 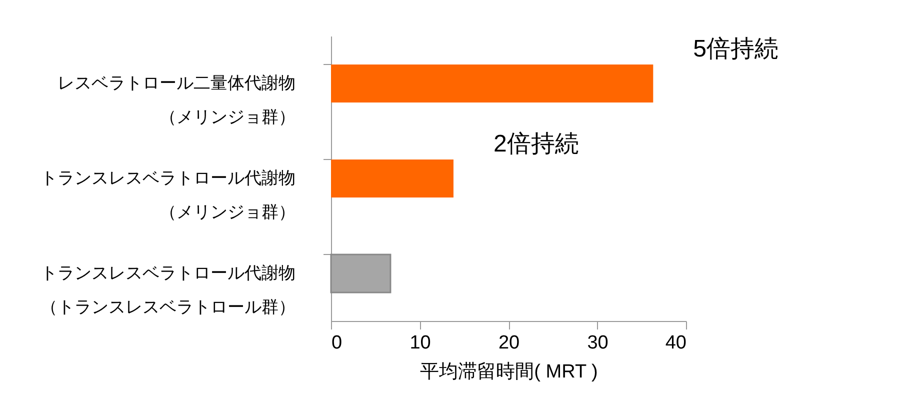 What do you see at coordinates (168, 195) in the screenshot?
I see `y-tick-label: トランスレスベラトロール代謝物（メリンジョ群）` at bounding box center [168, 195].